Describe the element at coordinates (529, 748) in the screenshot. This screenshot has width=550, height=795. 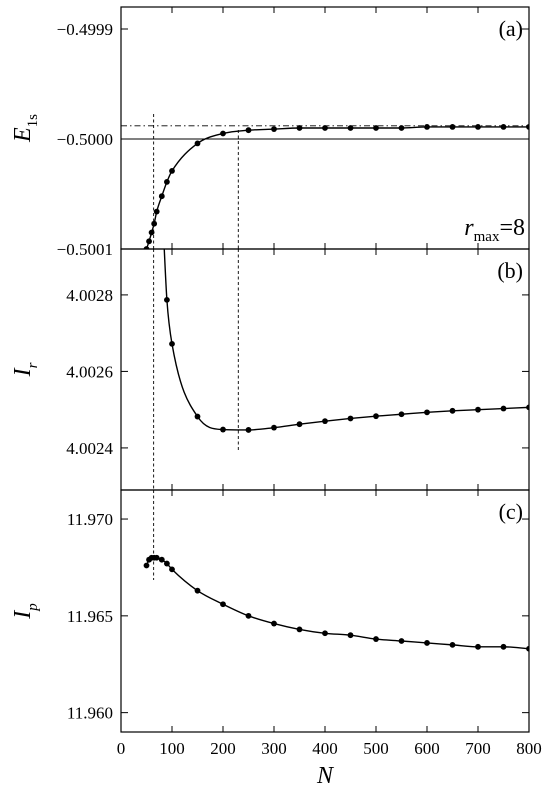
I see `x-tick-label: 800` at that location.